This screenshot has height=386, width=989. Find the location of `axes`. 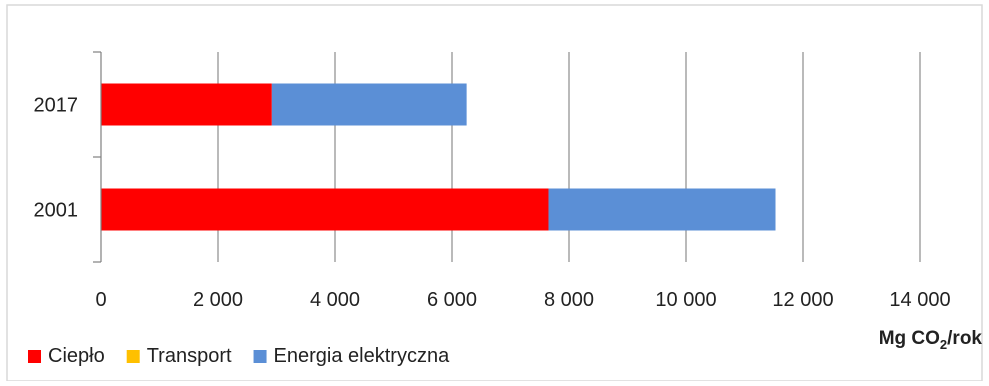

axes is located at coordinates (97, 157).